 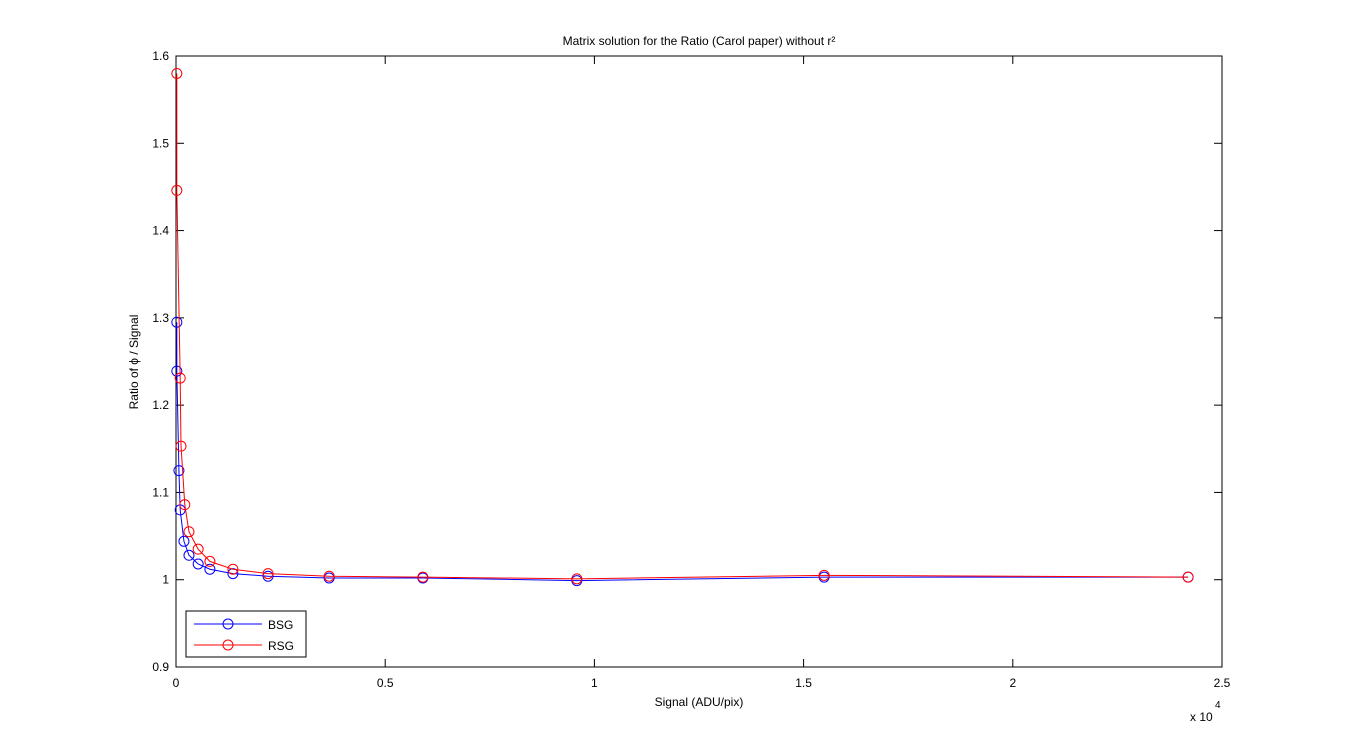 I want to click on x-tick-label: 2, so click(x=1012, y=683).